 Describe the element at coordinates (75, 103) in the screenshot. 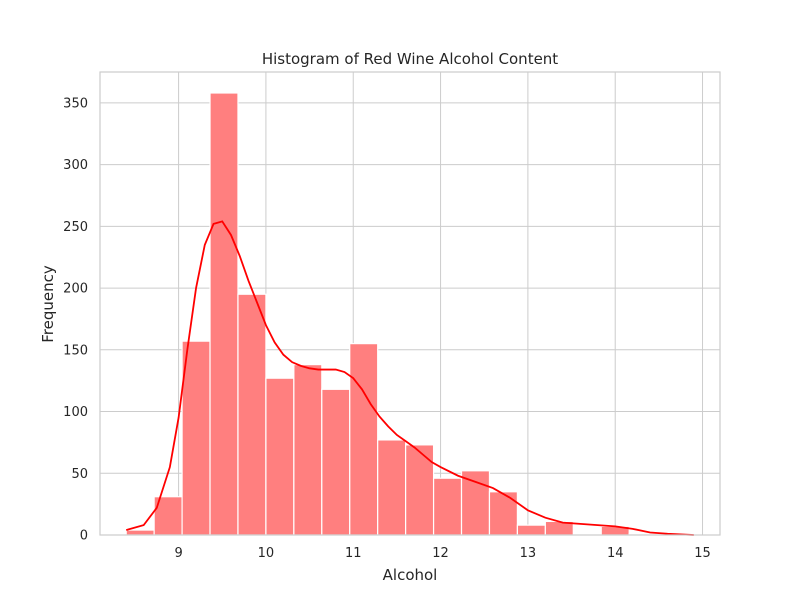

I see `y-tick-label: 350` at that location.